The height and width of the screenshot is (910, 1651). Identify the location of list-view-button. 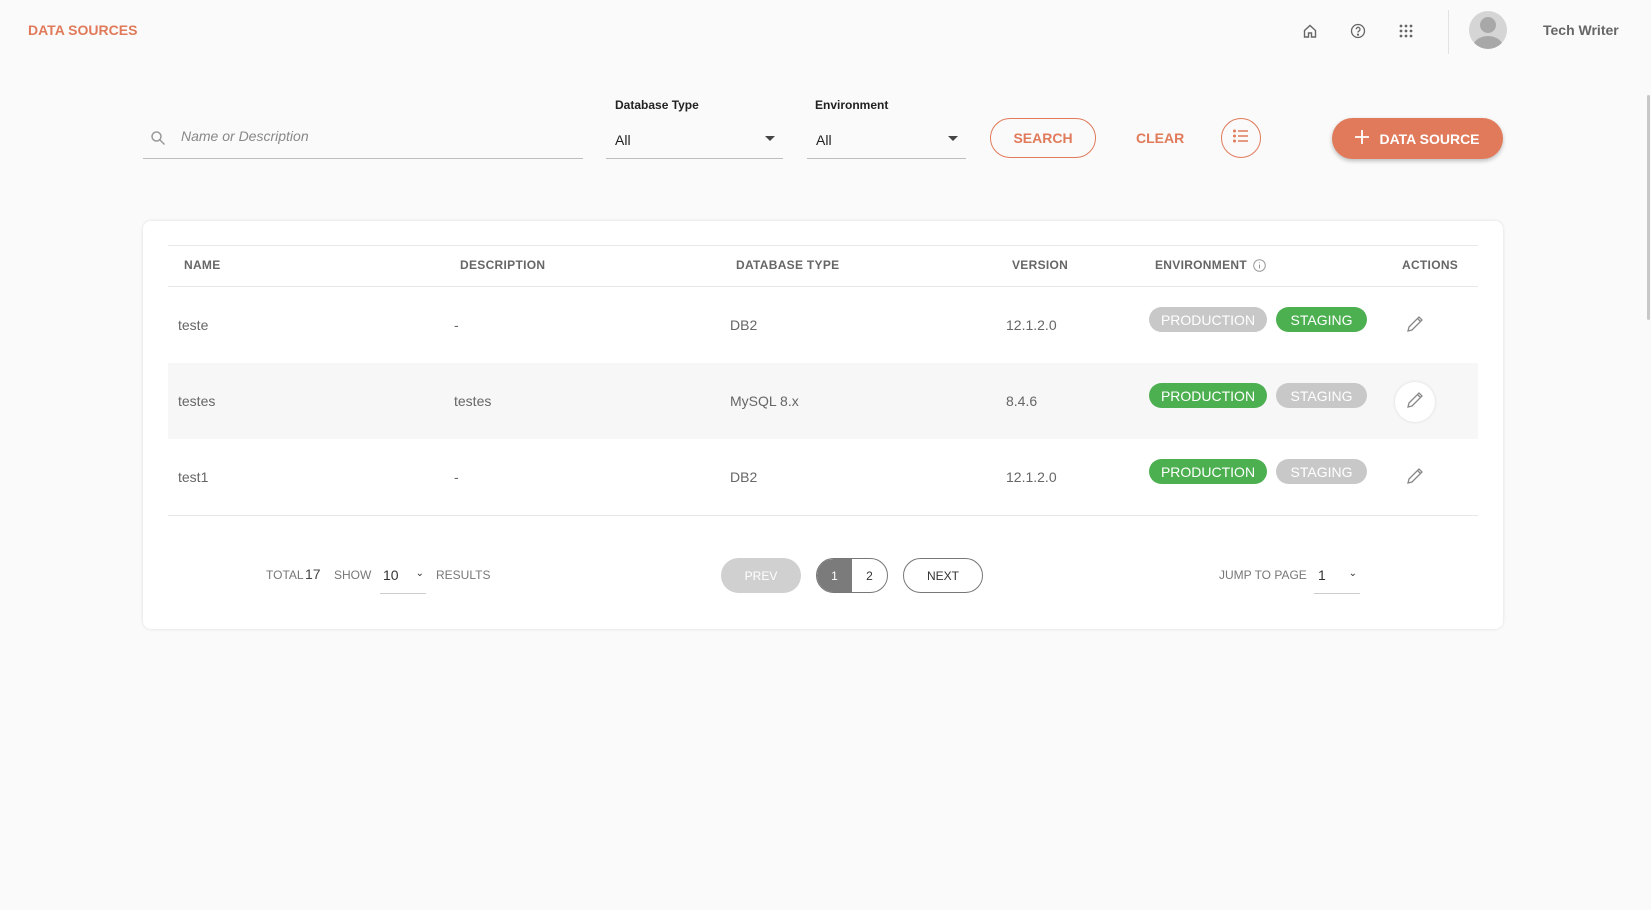
(1241, 138).